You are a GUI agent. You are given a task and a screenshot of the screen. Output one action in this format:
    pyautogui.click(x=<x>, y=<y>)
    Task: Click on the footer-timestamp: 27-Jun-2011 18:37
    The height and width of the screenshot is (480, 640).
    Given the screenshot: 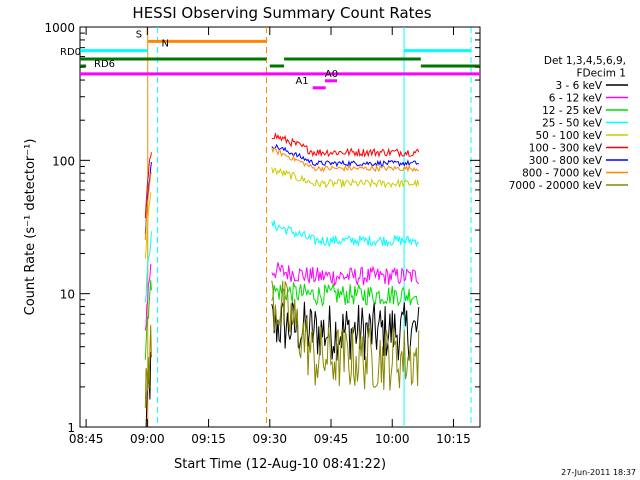 What is the action you would take?
    pyautogui.click(x=598, y=472)
    